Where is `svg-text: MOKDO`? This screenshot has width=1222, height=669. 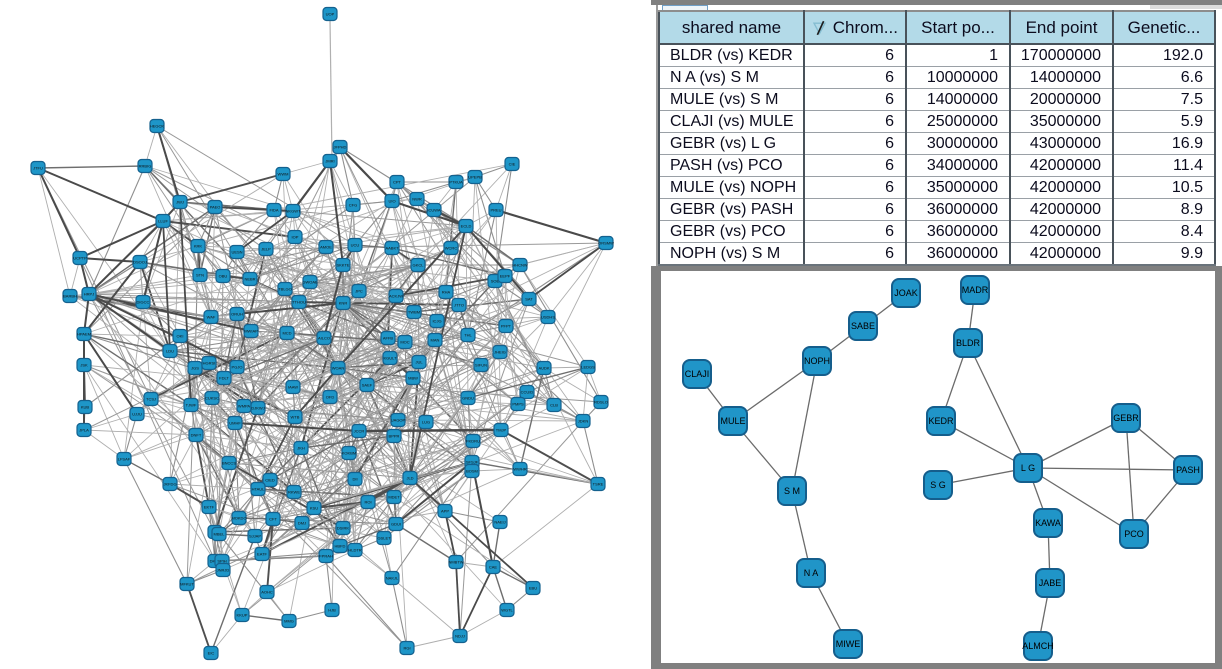
svg-text: MOKDO is located at coordinates (238, 518).